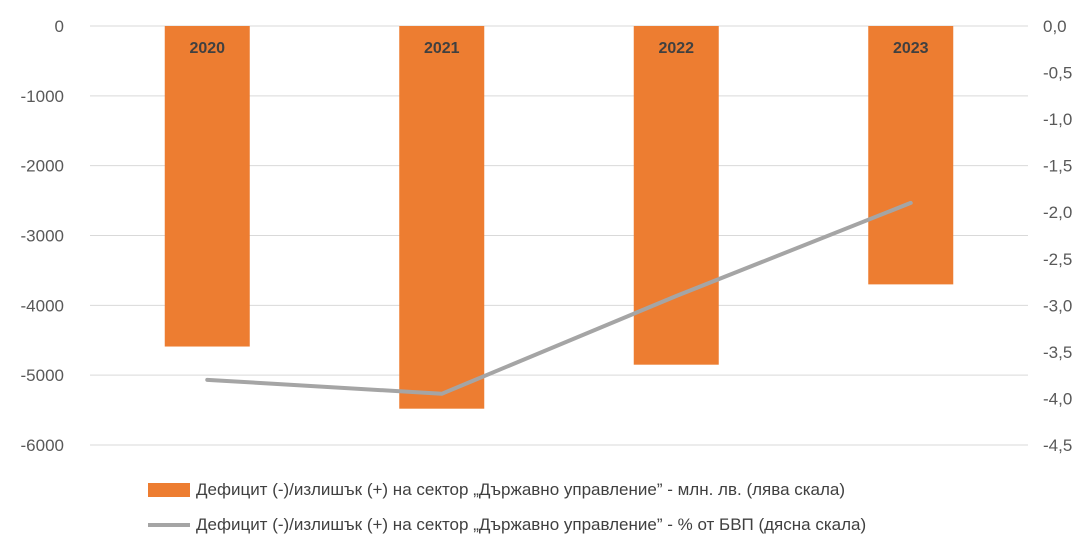 The height and width of the screenshot is (541, 1082). Describe the element at coordinates (442, 48) in the screenshot. I see `category-label-2021: 2021` at that location.